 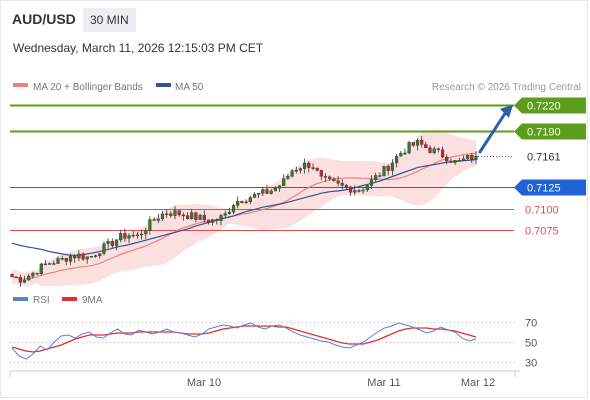 What do you see at coordinates (506, 111) in the screenshot?
I see `forecast-arrow-head` at bounding box center [506, 111].